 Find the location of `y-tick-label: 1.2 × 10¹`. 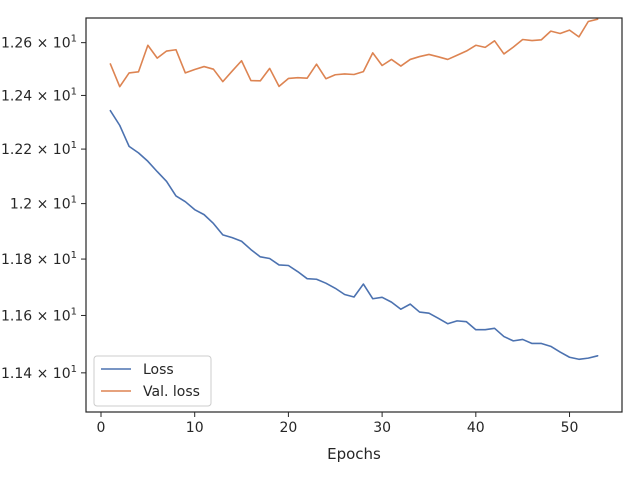

y-tick-label: 1.2 × 10¹ is located at coordinates (43, 204).